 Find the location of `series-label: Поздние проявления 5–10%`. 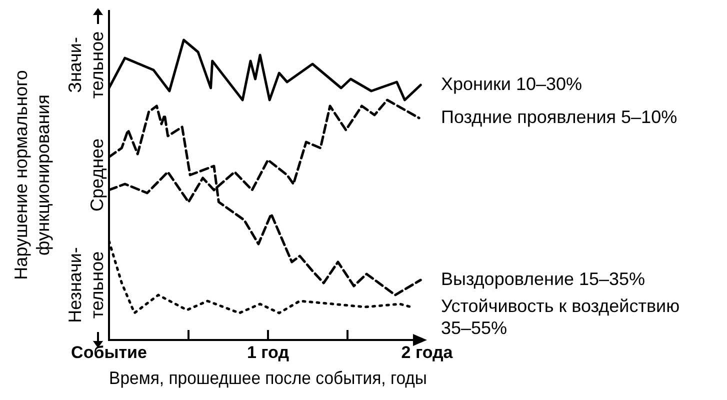

series-label: Поздние проявления 5–10% is located at coordinates (559, 116).